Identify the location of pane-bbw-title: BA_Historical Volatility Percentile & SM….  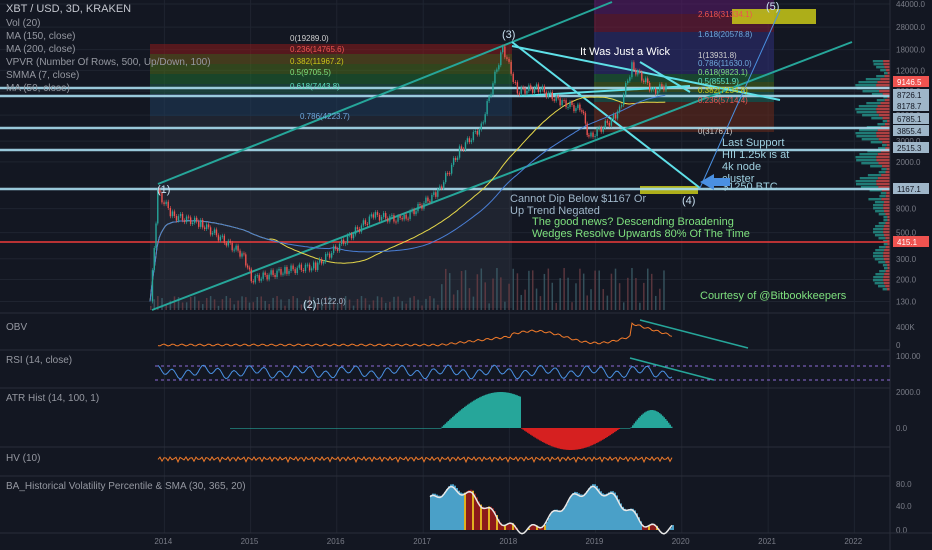
(126, 486).